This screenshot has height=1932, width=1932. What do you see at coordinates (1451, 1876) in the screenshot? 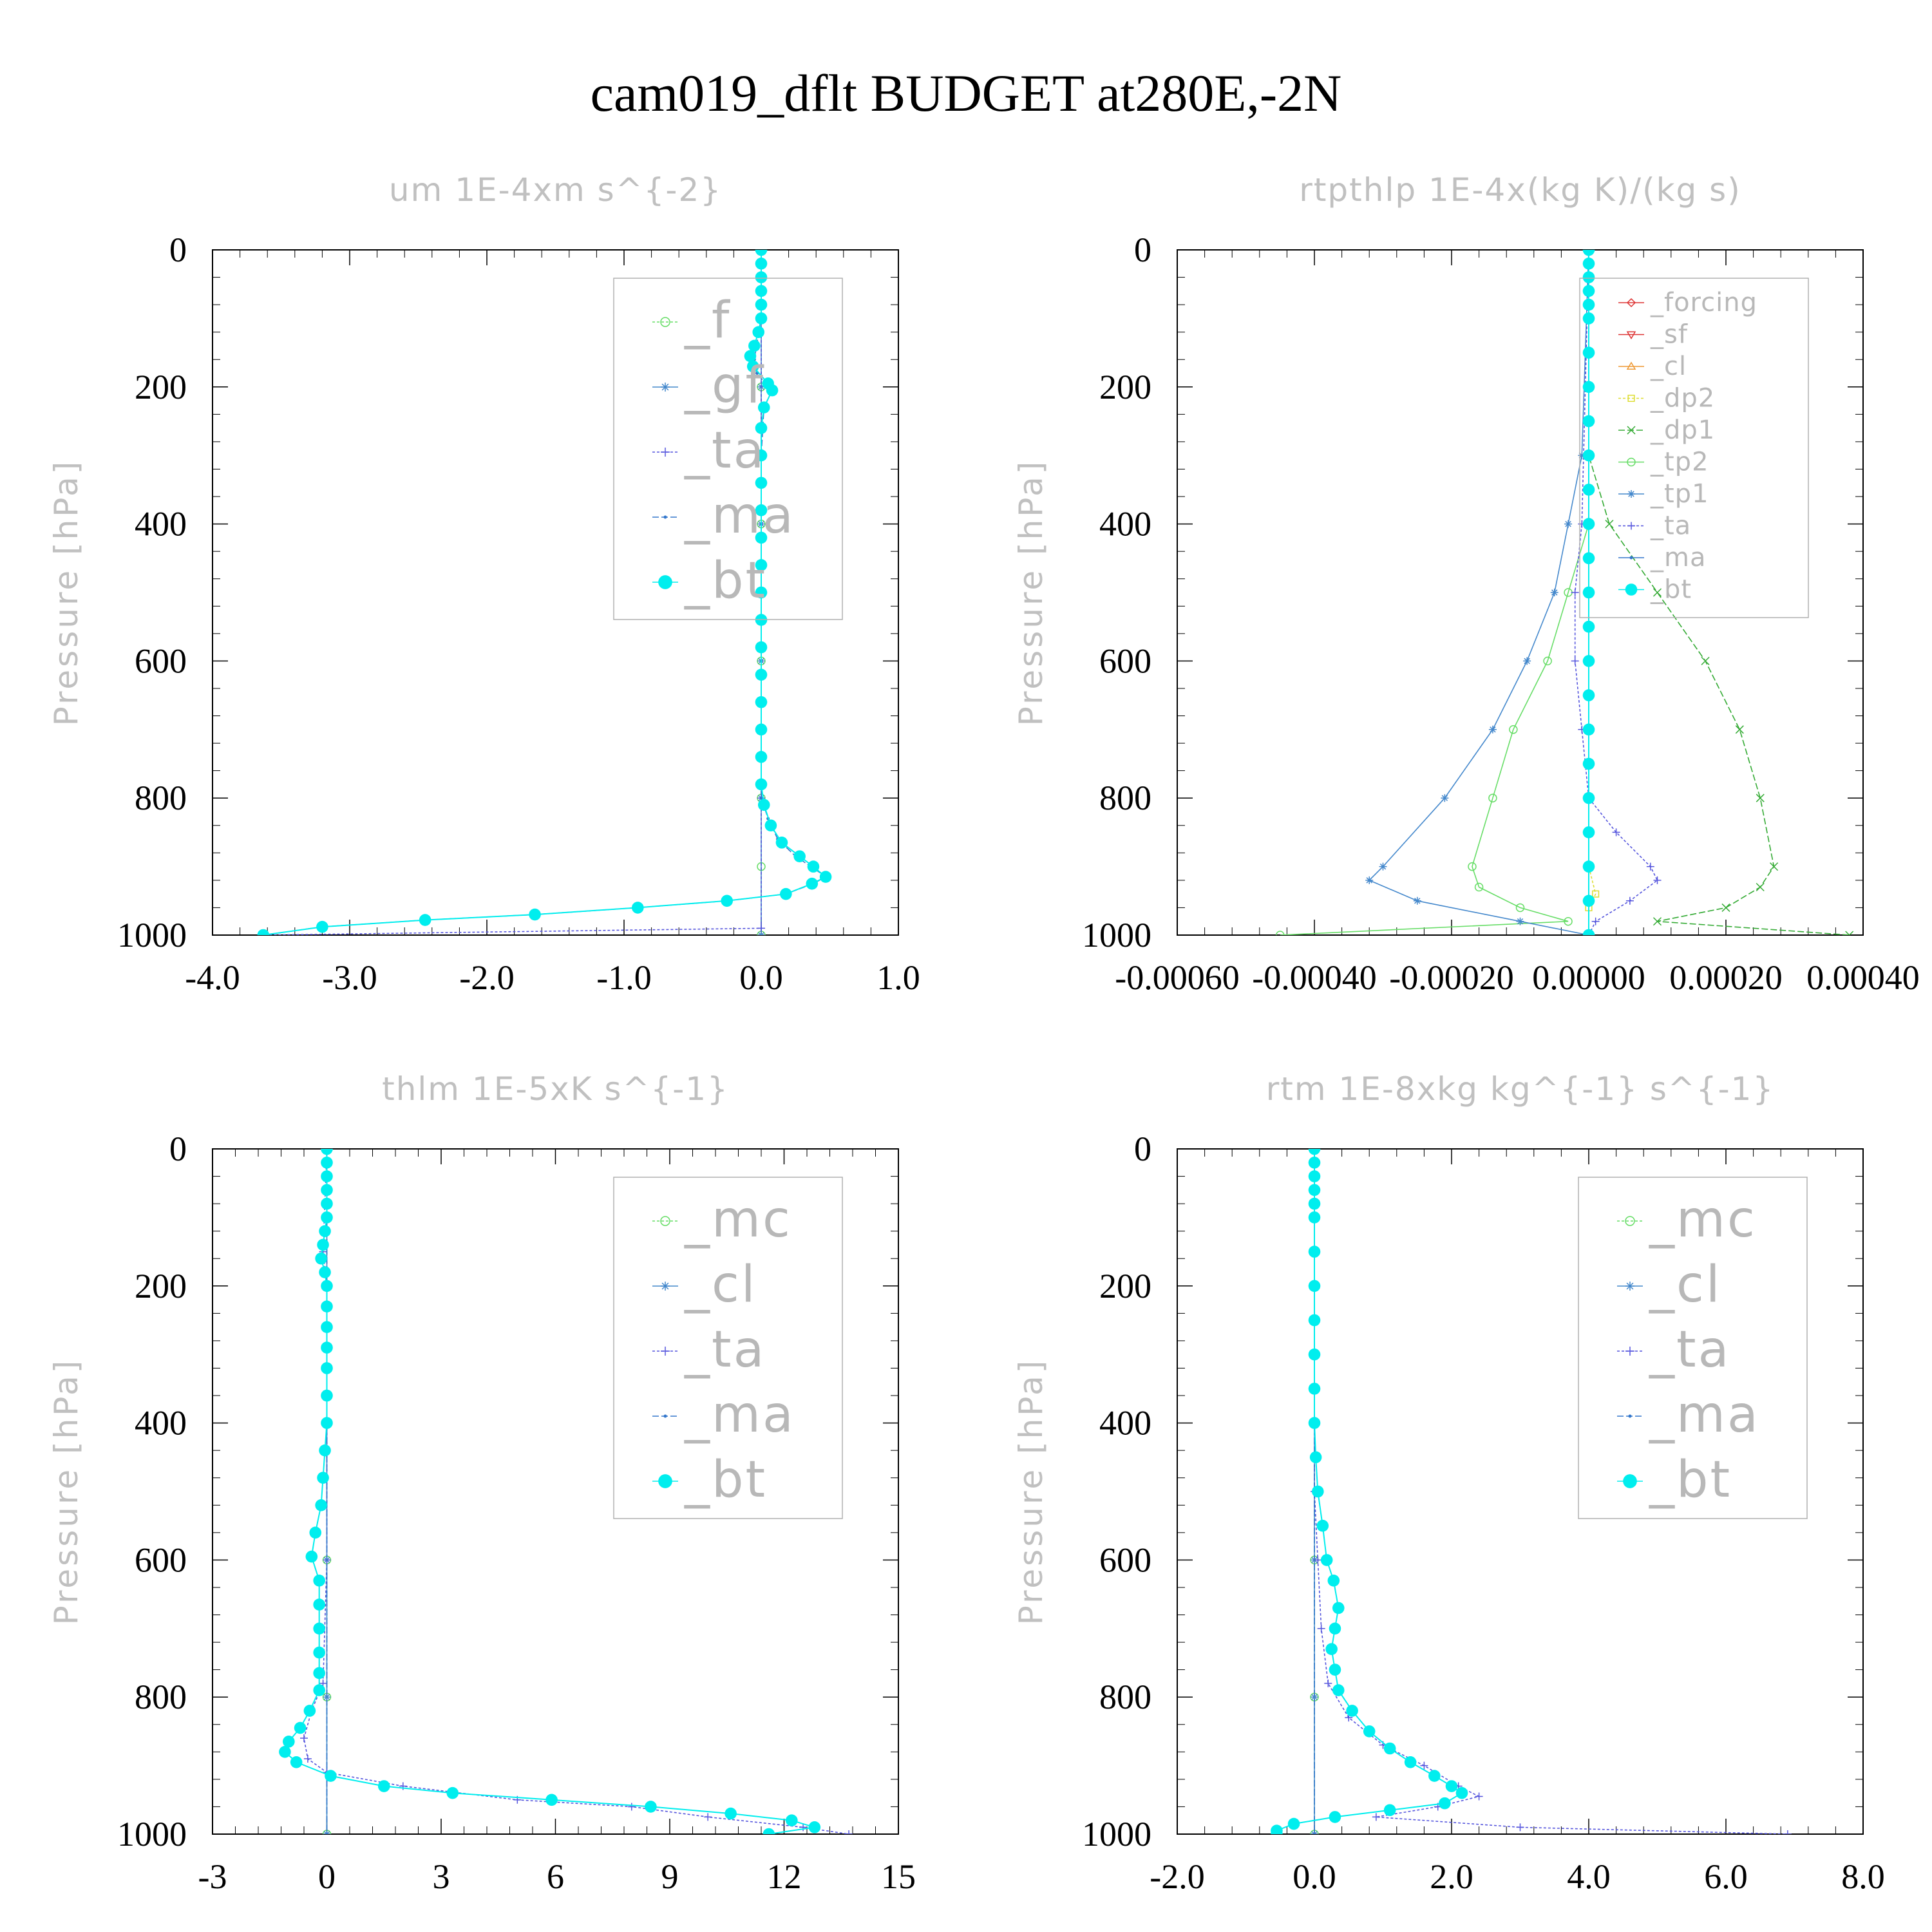
I see `x-tick-label: 2.0` at bounding box center [1451, 1876].